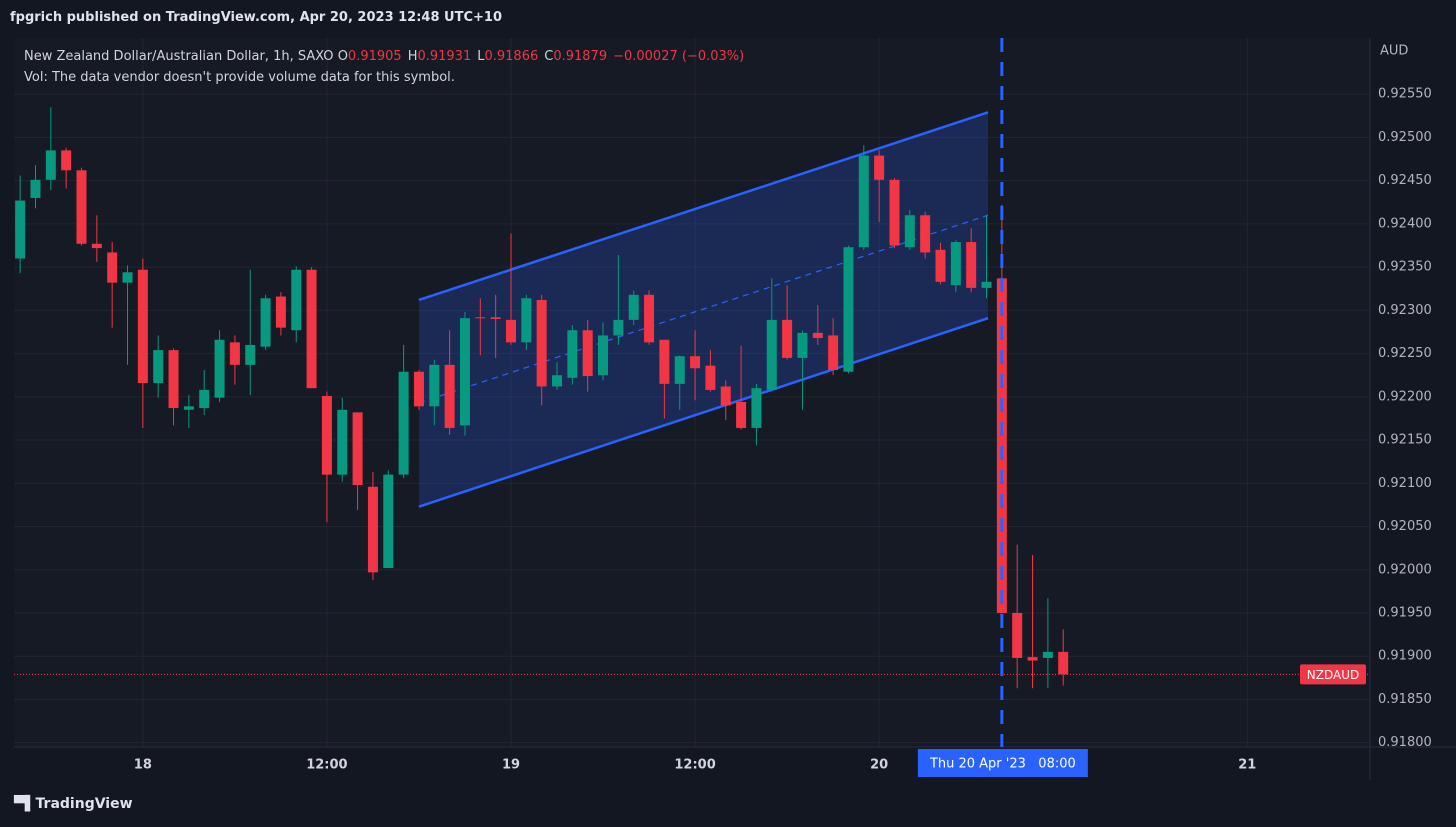  I want to click on y-tick-label: 0.92200, so click(1405, 396).